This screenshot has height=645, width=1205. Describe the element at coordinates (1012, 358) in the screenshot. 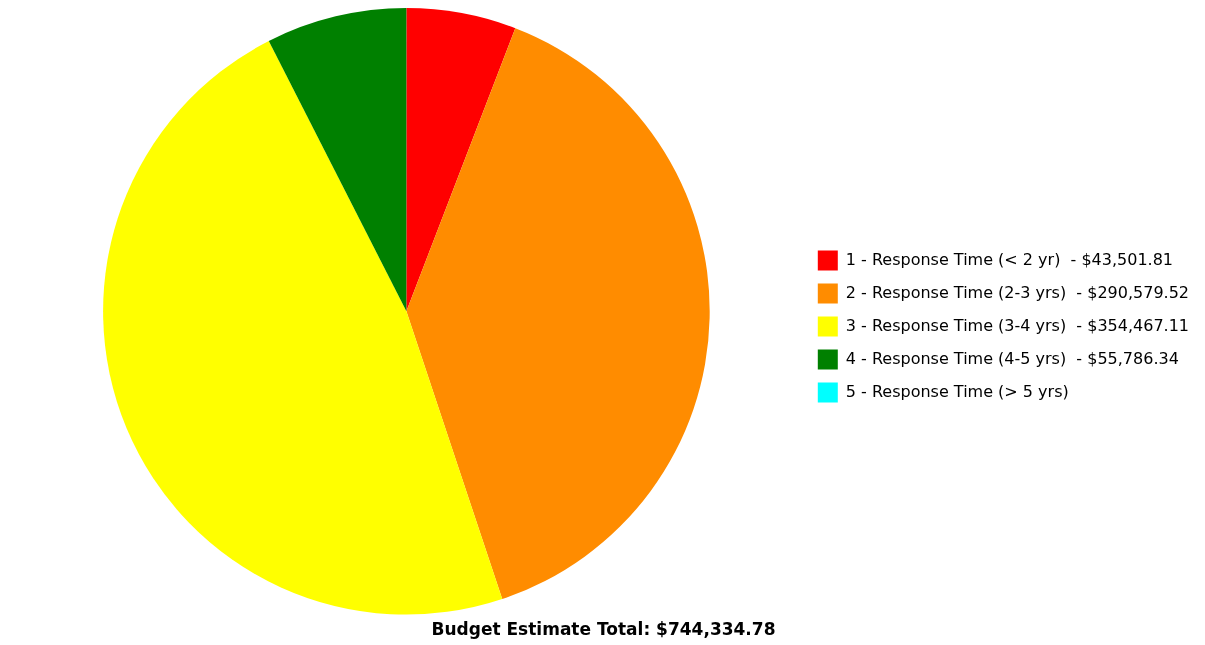

I see `legend-label: 4 - Response Time (4-5 yrs) - $55,786.34` at that location.